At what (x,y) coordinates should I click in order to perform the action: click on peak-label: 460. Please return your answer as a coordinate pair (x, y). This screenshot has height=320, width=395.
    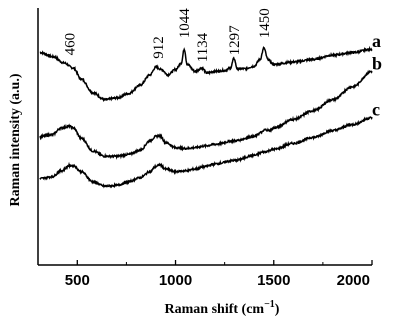
    Looking at the image, I should click on (70, 44).